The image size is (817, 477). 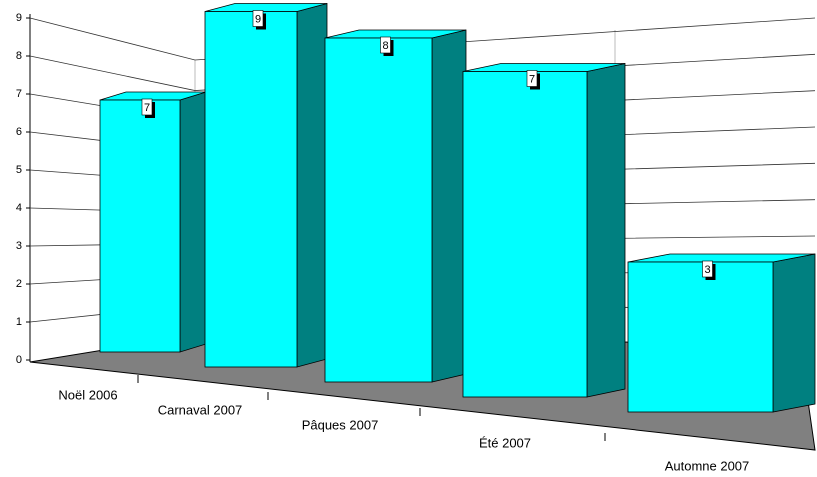 I want to click on y-tick-label: 2, so click(x=19, y=284).